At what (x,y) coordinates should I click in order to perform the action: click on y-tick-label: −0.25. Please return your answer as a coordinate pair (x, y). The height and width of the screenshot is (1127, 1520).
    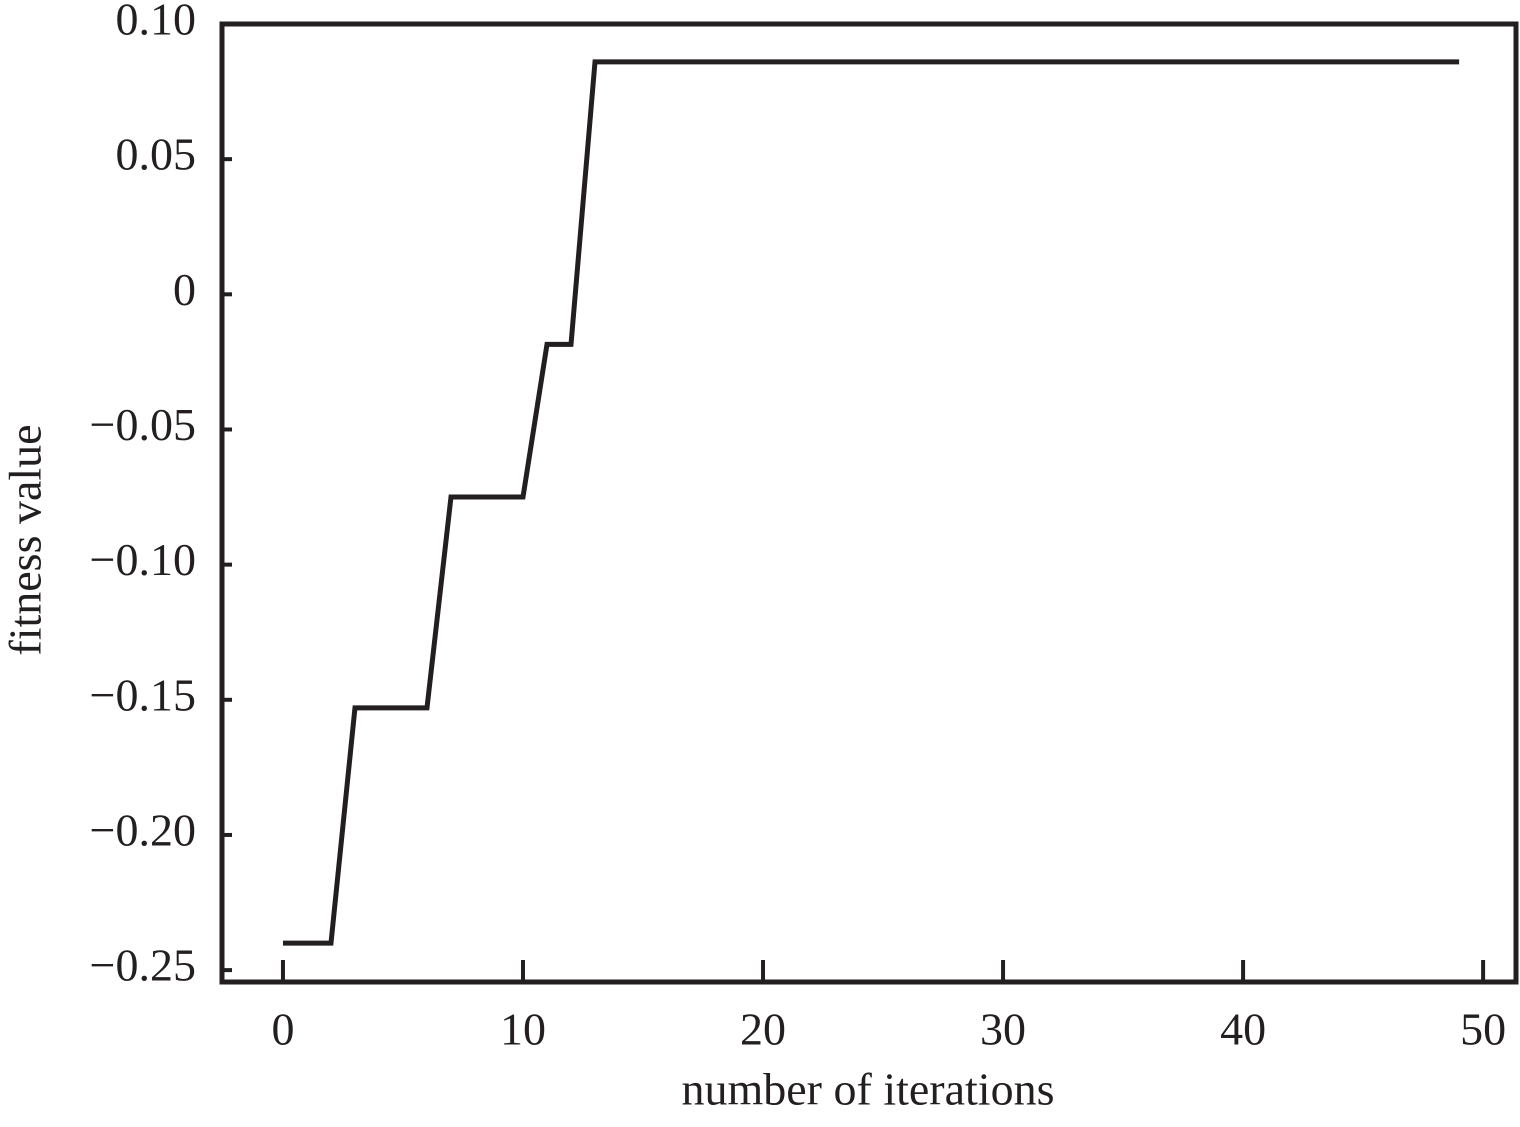
    Looking at the image, I should click on (143, 965).